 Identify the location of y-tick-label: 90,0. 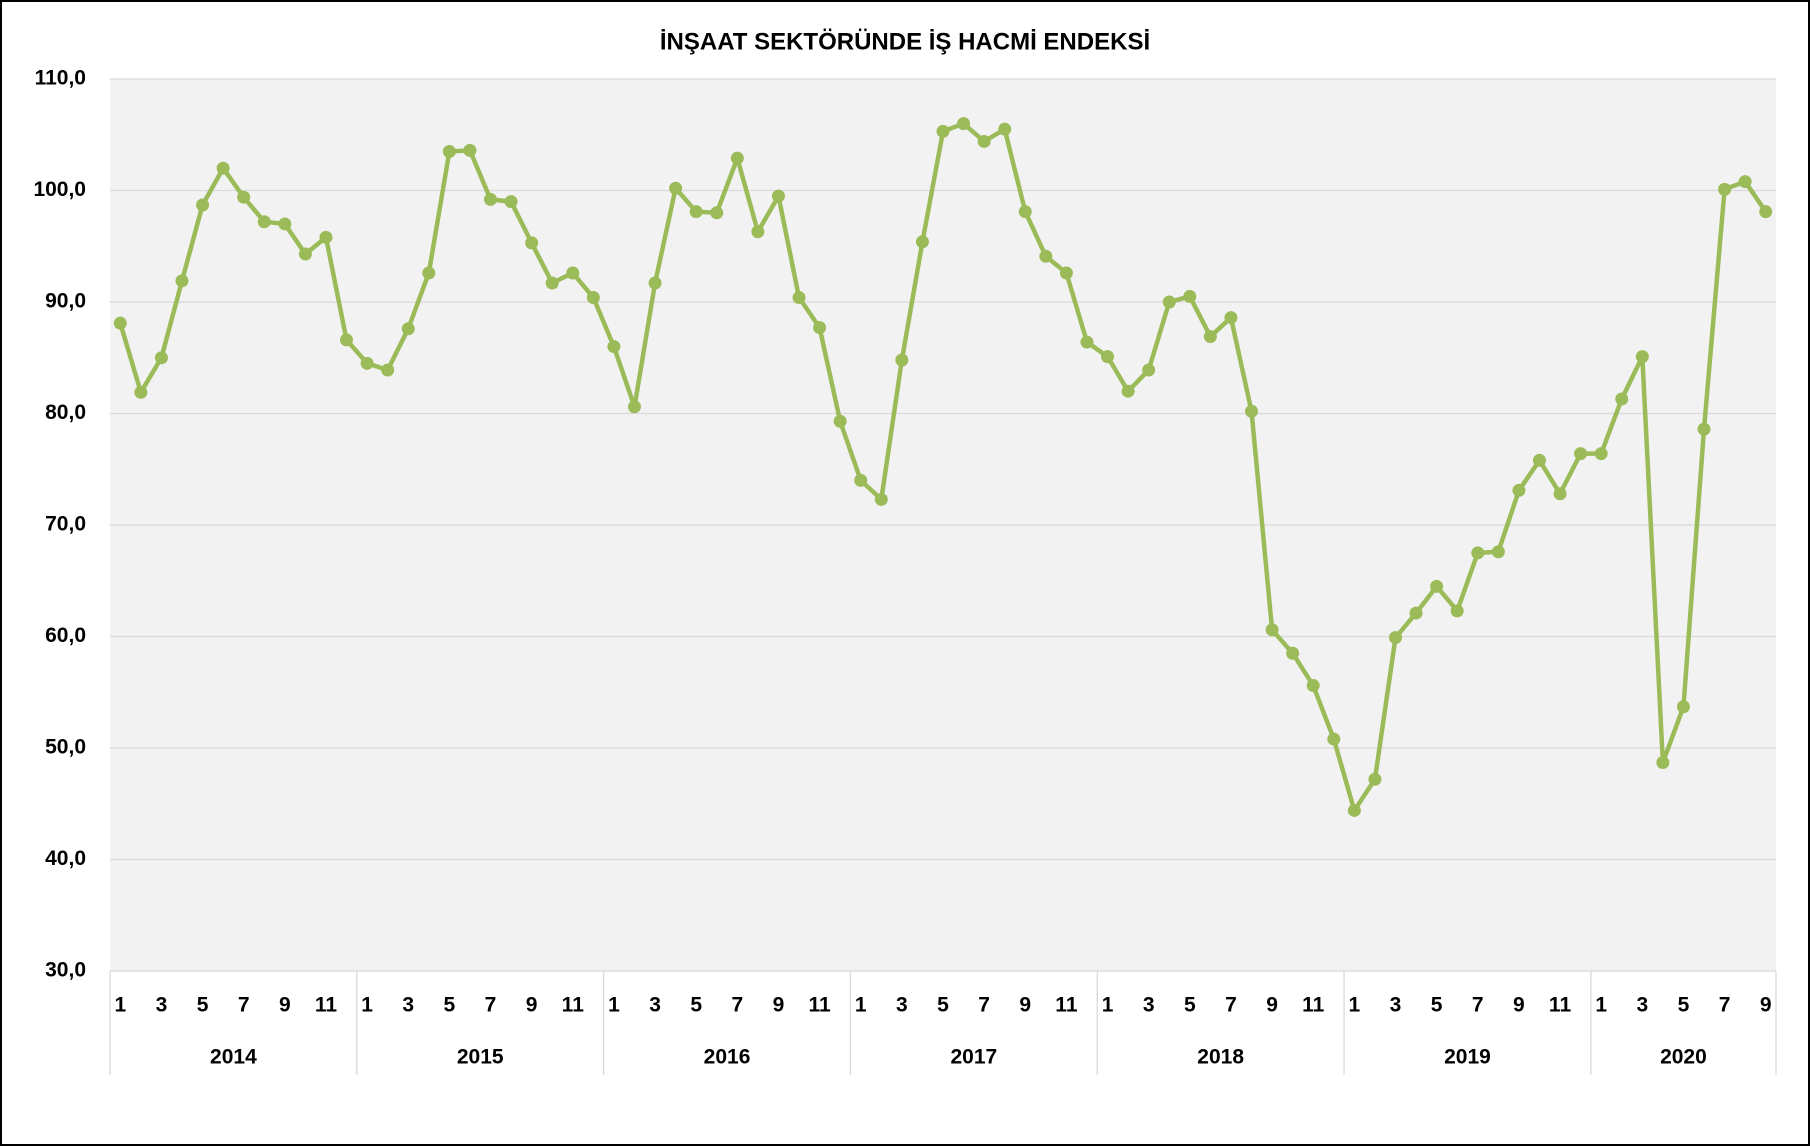
(65, 301).